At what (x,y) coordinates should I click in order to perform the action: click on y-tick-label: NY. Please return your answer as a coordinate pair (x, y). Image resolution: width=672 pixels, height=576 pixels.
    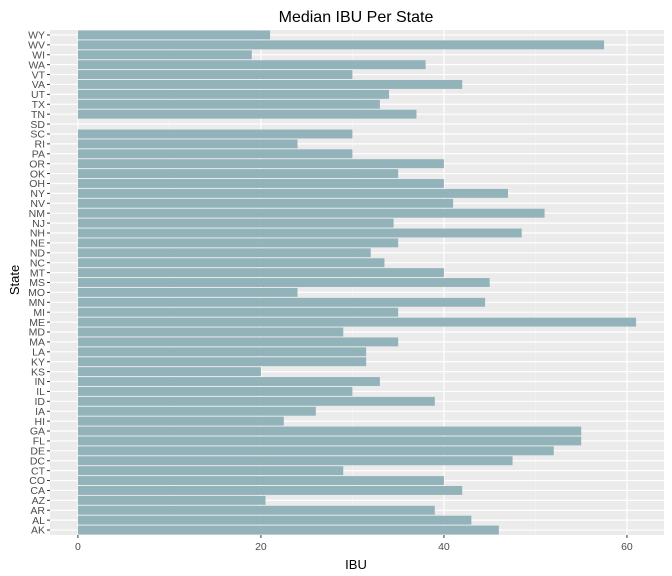
    Looking at the image, I should click on (37, 194).